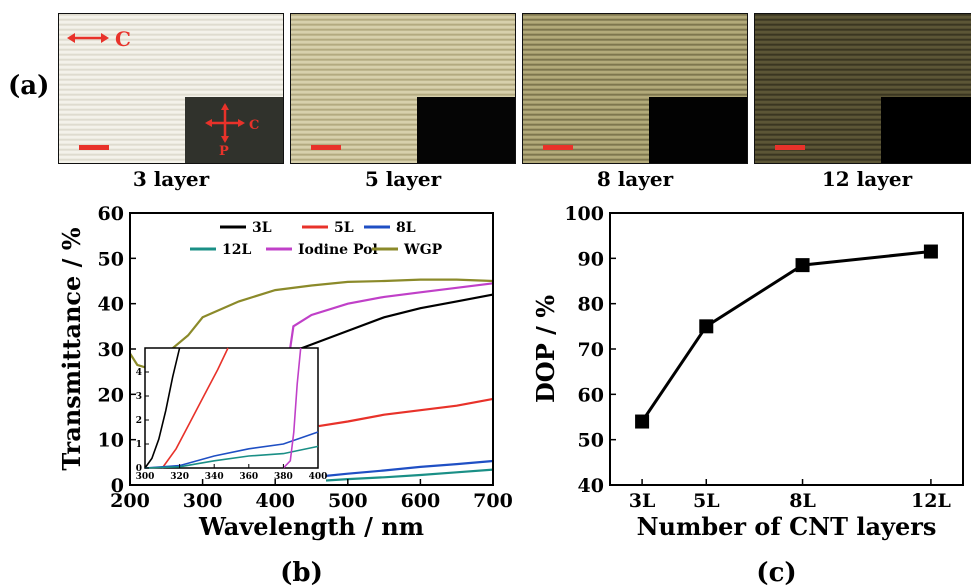  Describe the element at coordinates (301, 573) in the screenshot. I see `panel-b-label: (b)` at that location.